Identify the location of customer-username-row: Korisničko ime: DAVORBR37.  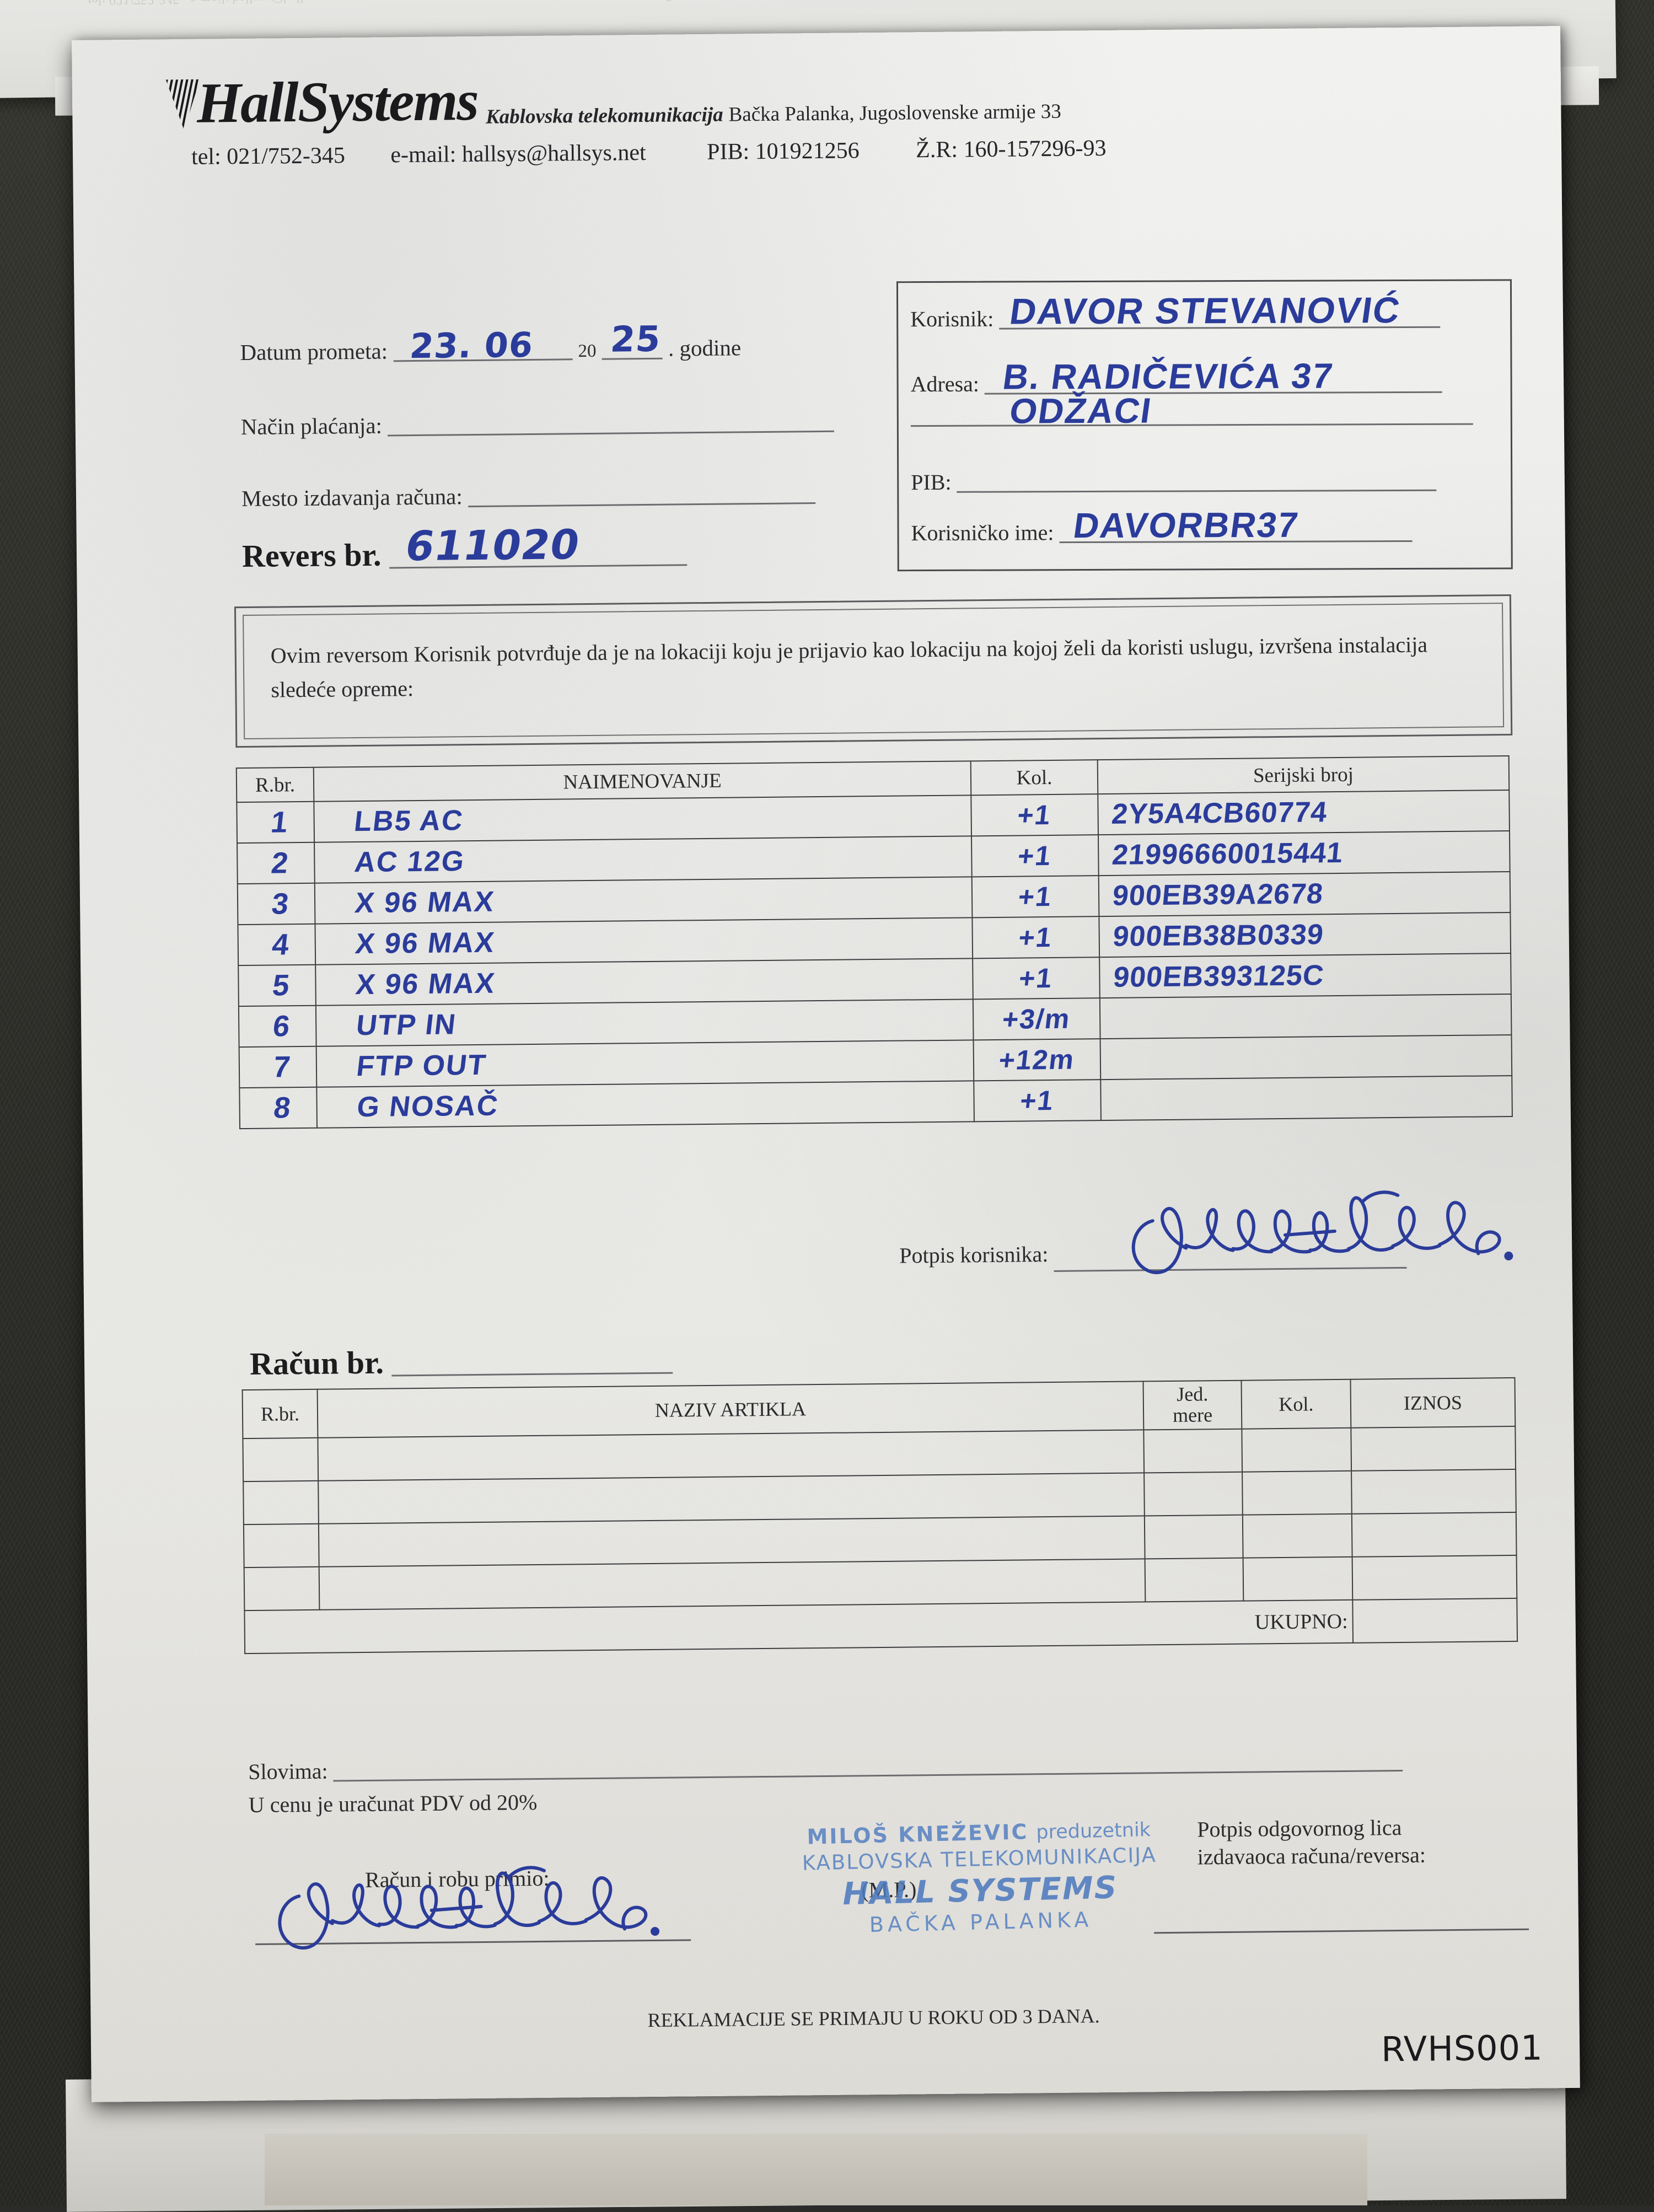
(1161, 532).